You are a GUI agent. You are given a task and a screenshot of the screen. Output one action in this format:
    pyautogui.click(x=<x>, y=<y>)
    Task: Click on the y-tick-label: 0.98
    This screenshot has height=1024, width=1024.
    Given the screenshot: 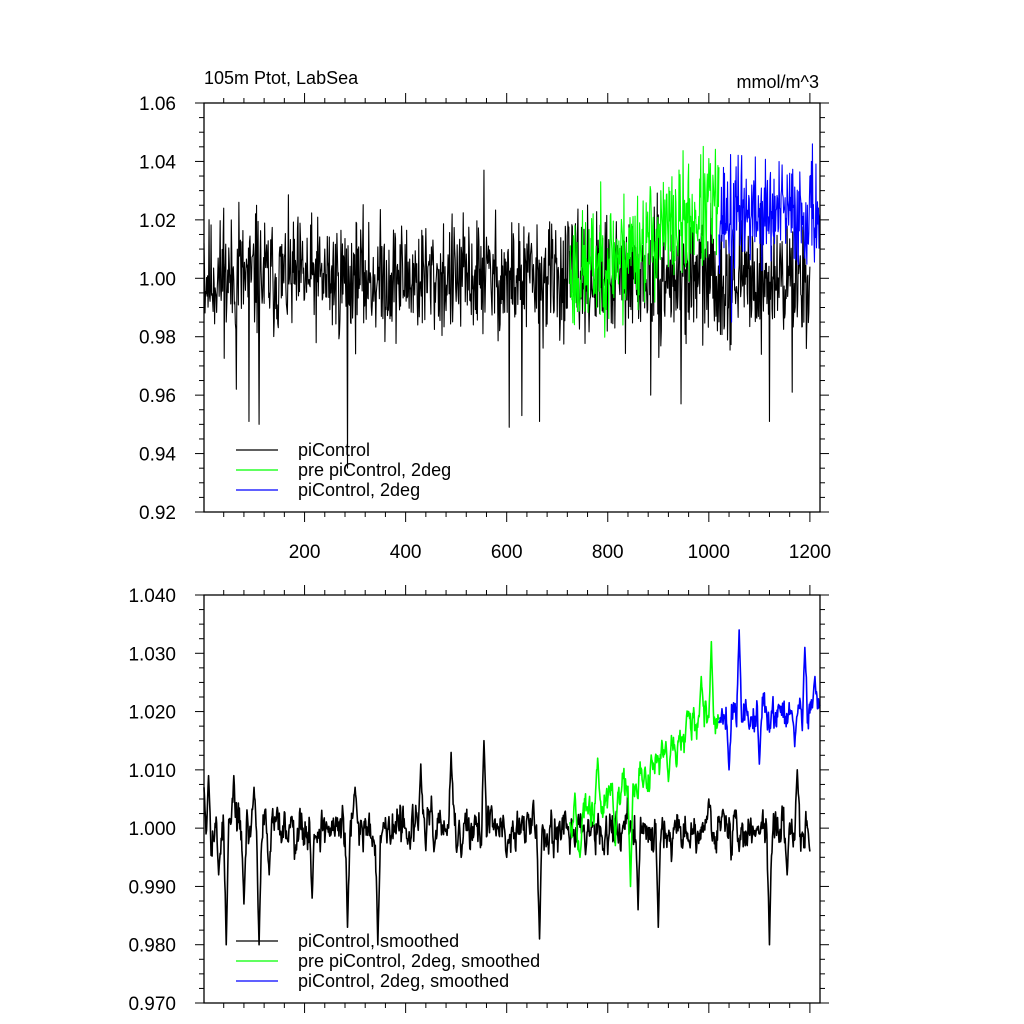 What is the action you would take?
    pyautogui.click(x=157, y=338)
    